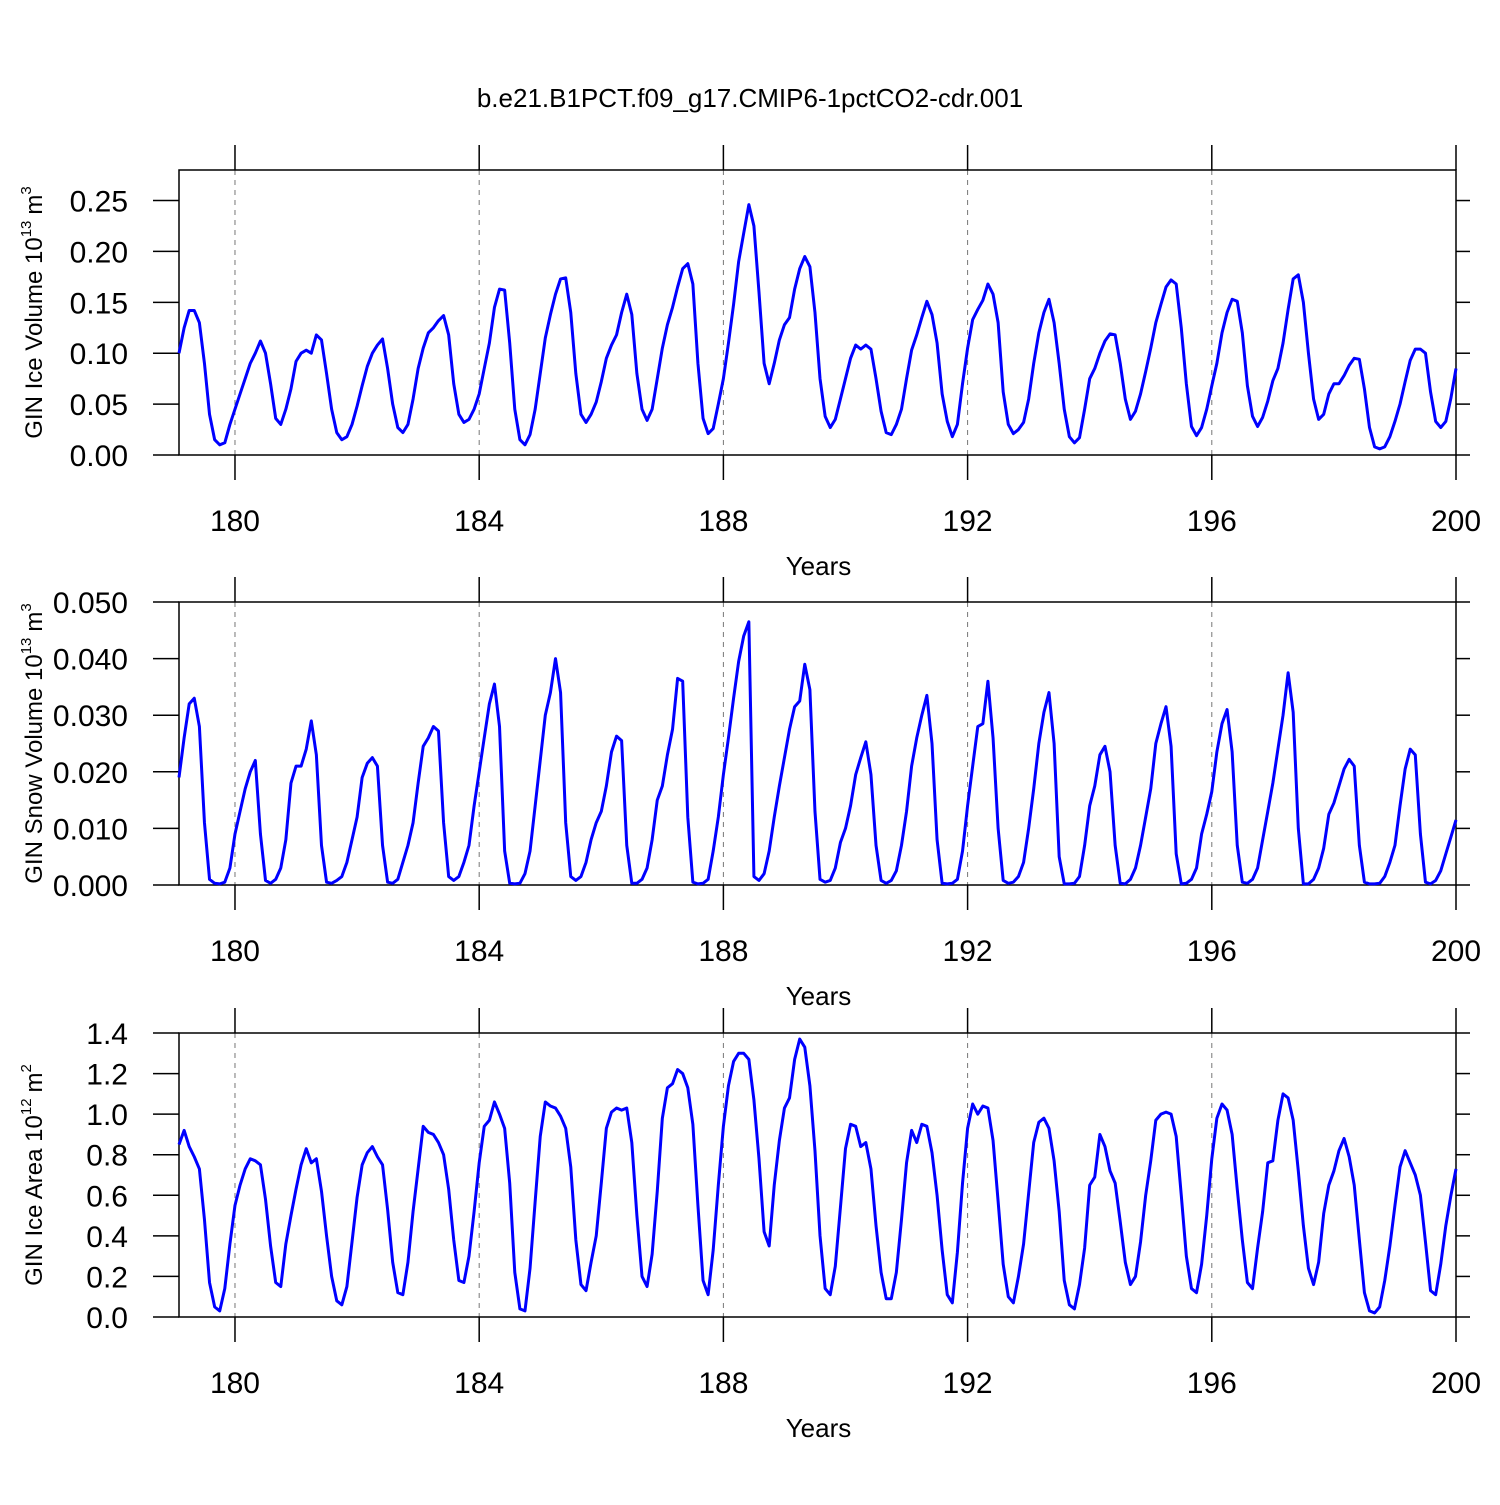 The width and height of the screenshot is (1500, 1505). I want to click on y-tick-label: 0.050, so click(90, 603).